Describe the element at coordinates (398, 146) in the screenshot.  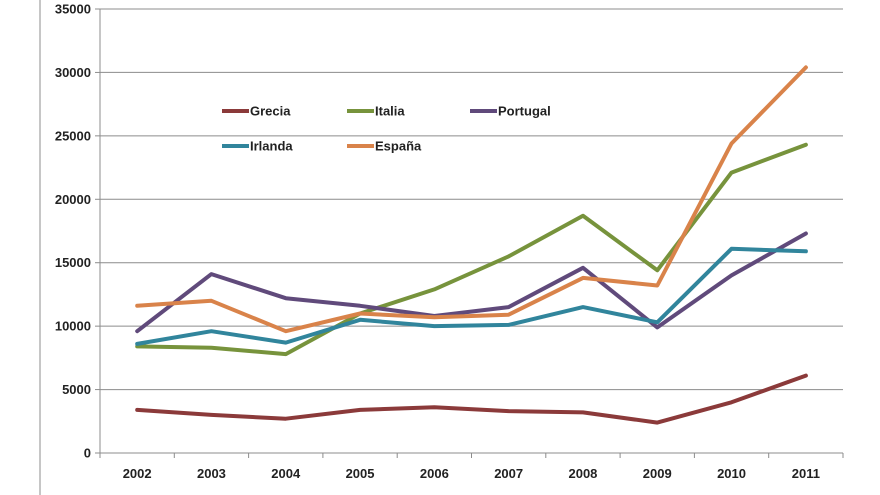
I see `legend-label-espaa: España` at that location.